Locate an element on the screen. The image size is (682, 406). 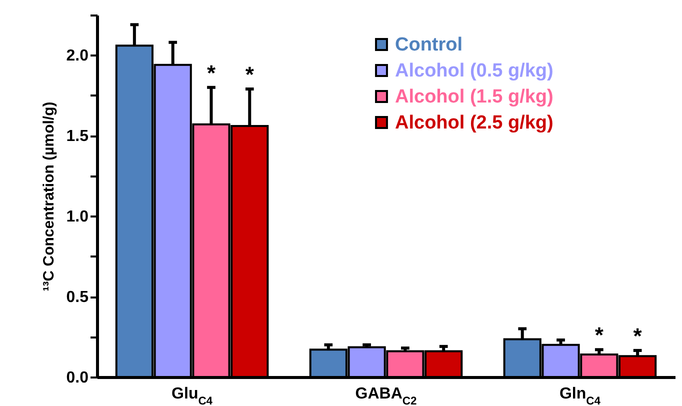
legend-label: Alcohol (0.5 g/kg) is located at coordinates (474, 71).